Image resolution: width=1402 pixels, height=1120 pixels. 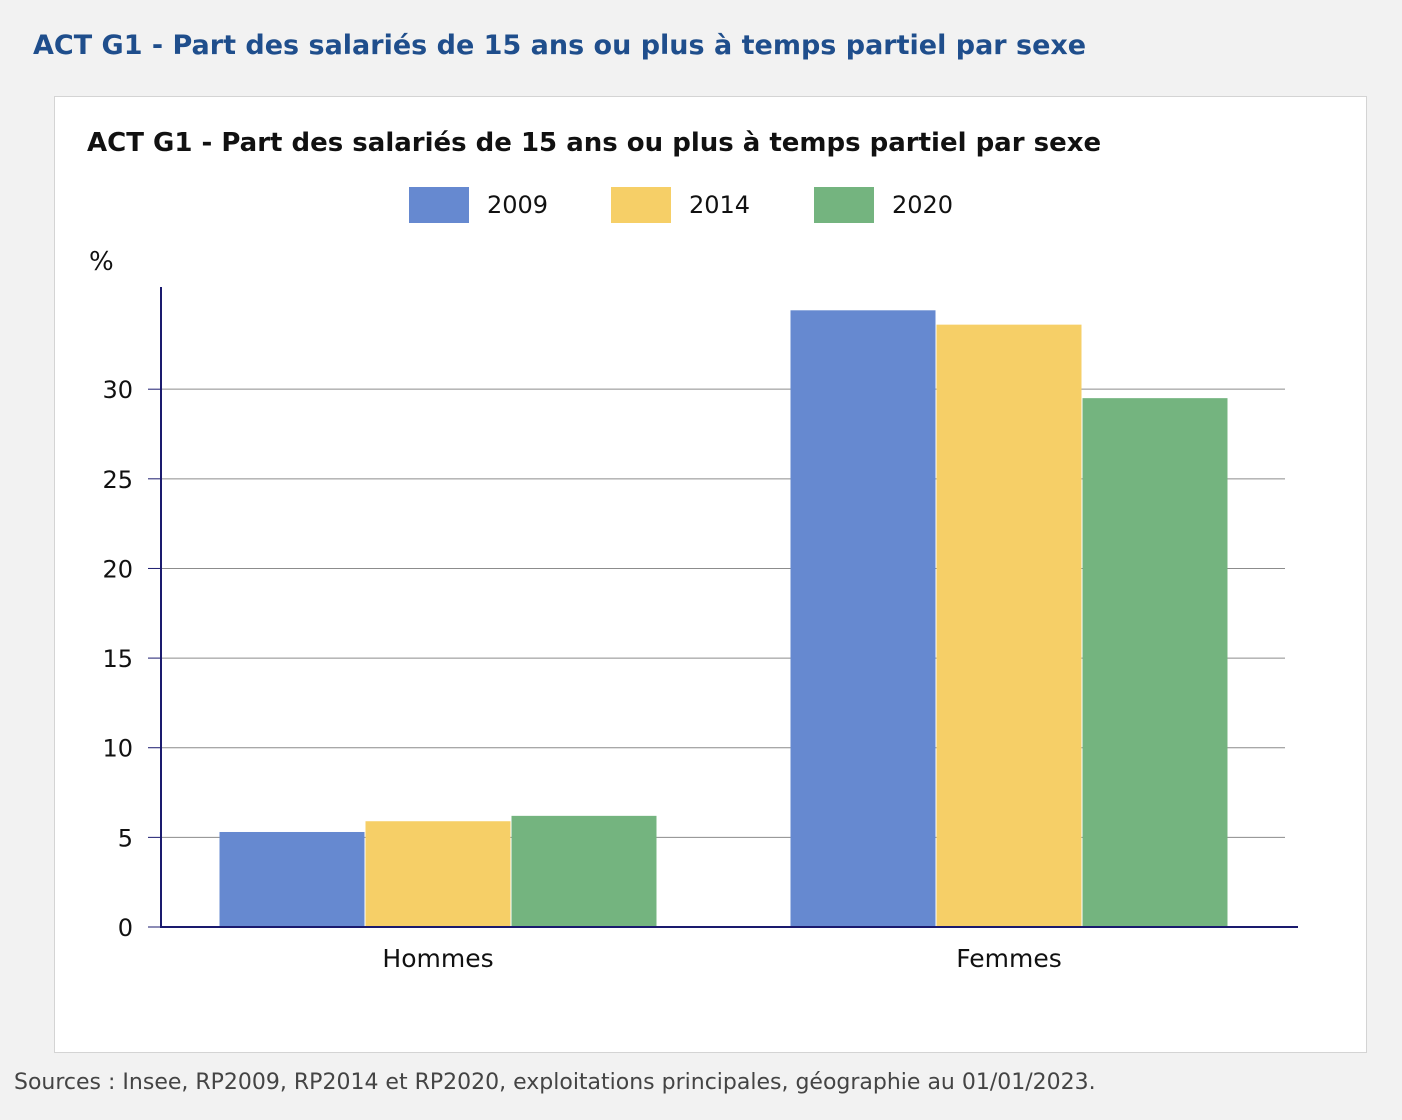 I want to click on y-tick-label-10: 10, so click(x=117, y=749).